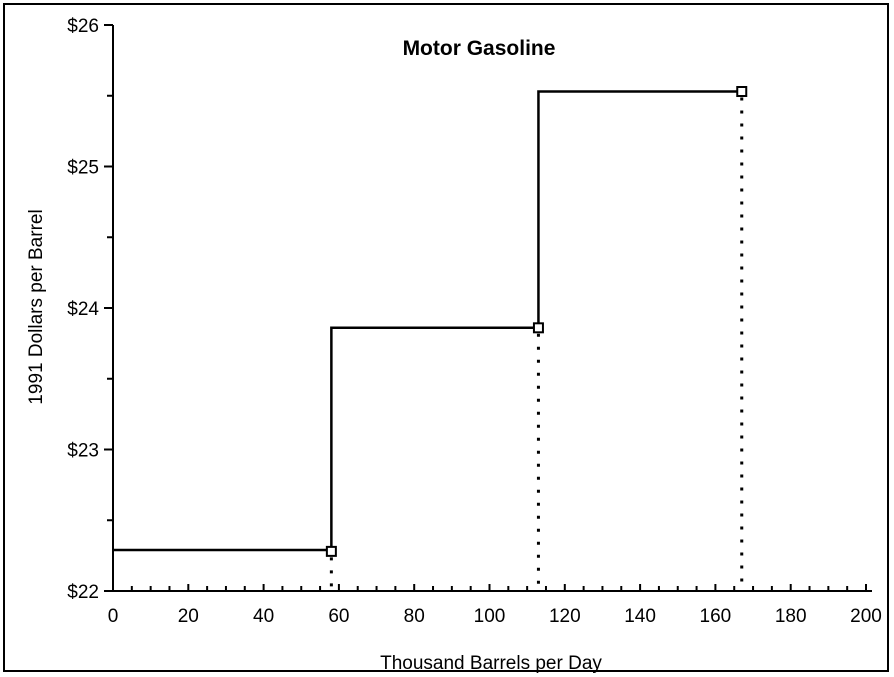 This screenshot has width=894, height=677. What do you see at coordinates (791, 616) in the screenshot?
I see `x-tick-label: 180` at bounding box center [791, 616].